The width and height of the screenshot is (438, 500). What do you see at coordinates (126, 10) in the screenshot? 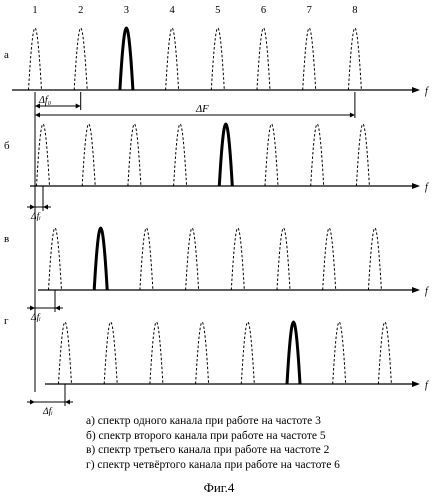
I see `channel-number-3: 3` at bounding box center [126, 10].